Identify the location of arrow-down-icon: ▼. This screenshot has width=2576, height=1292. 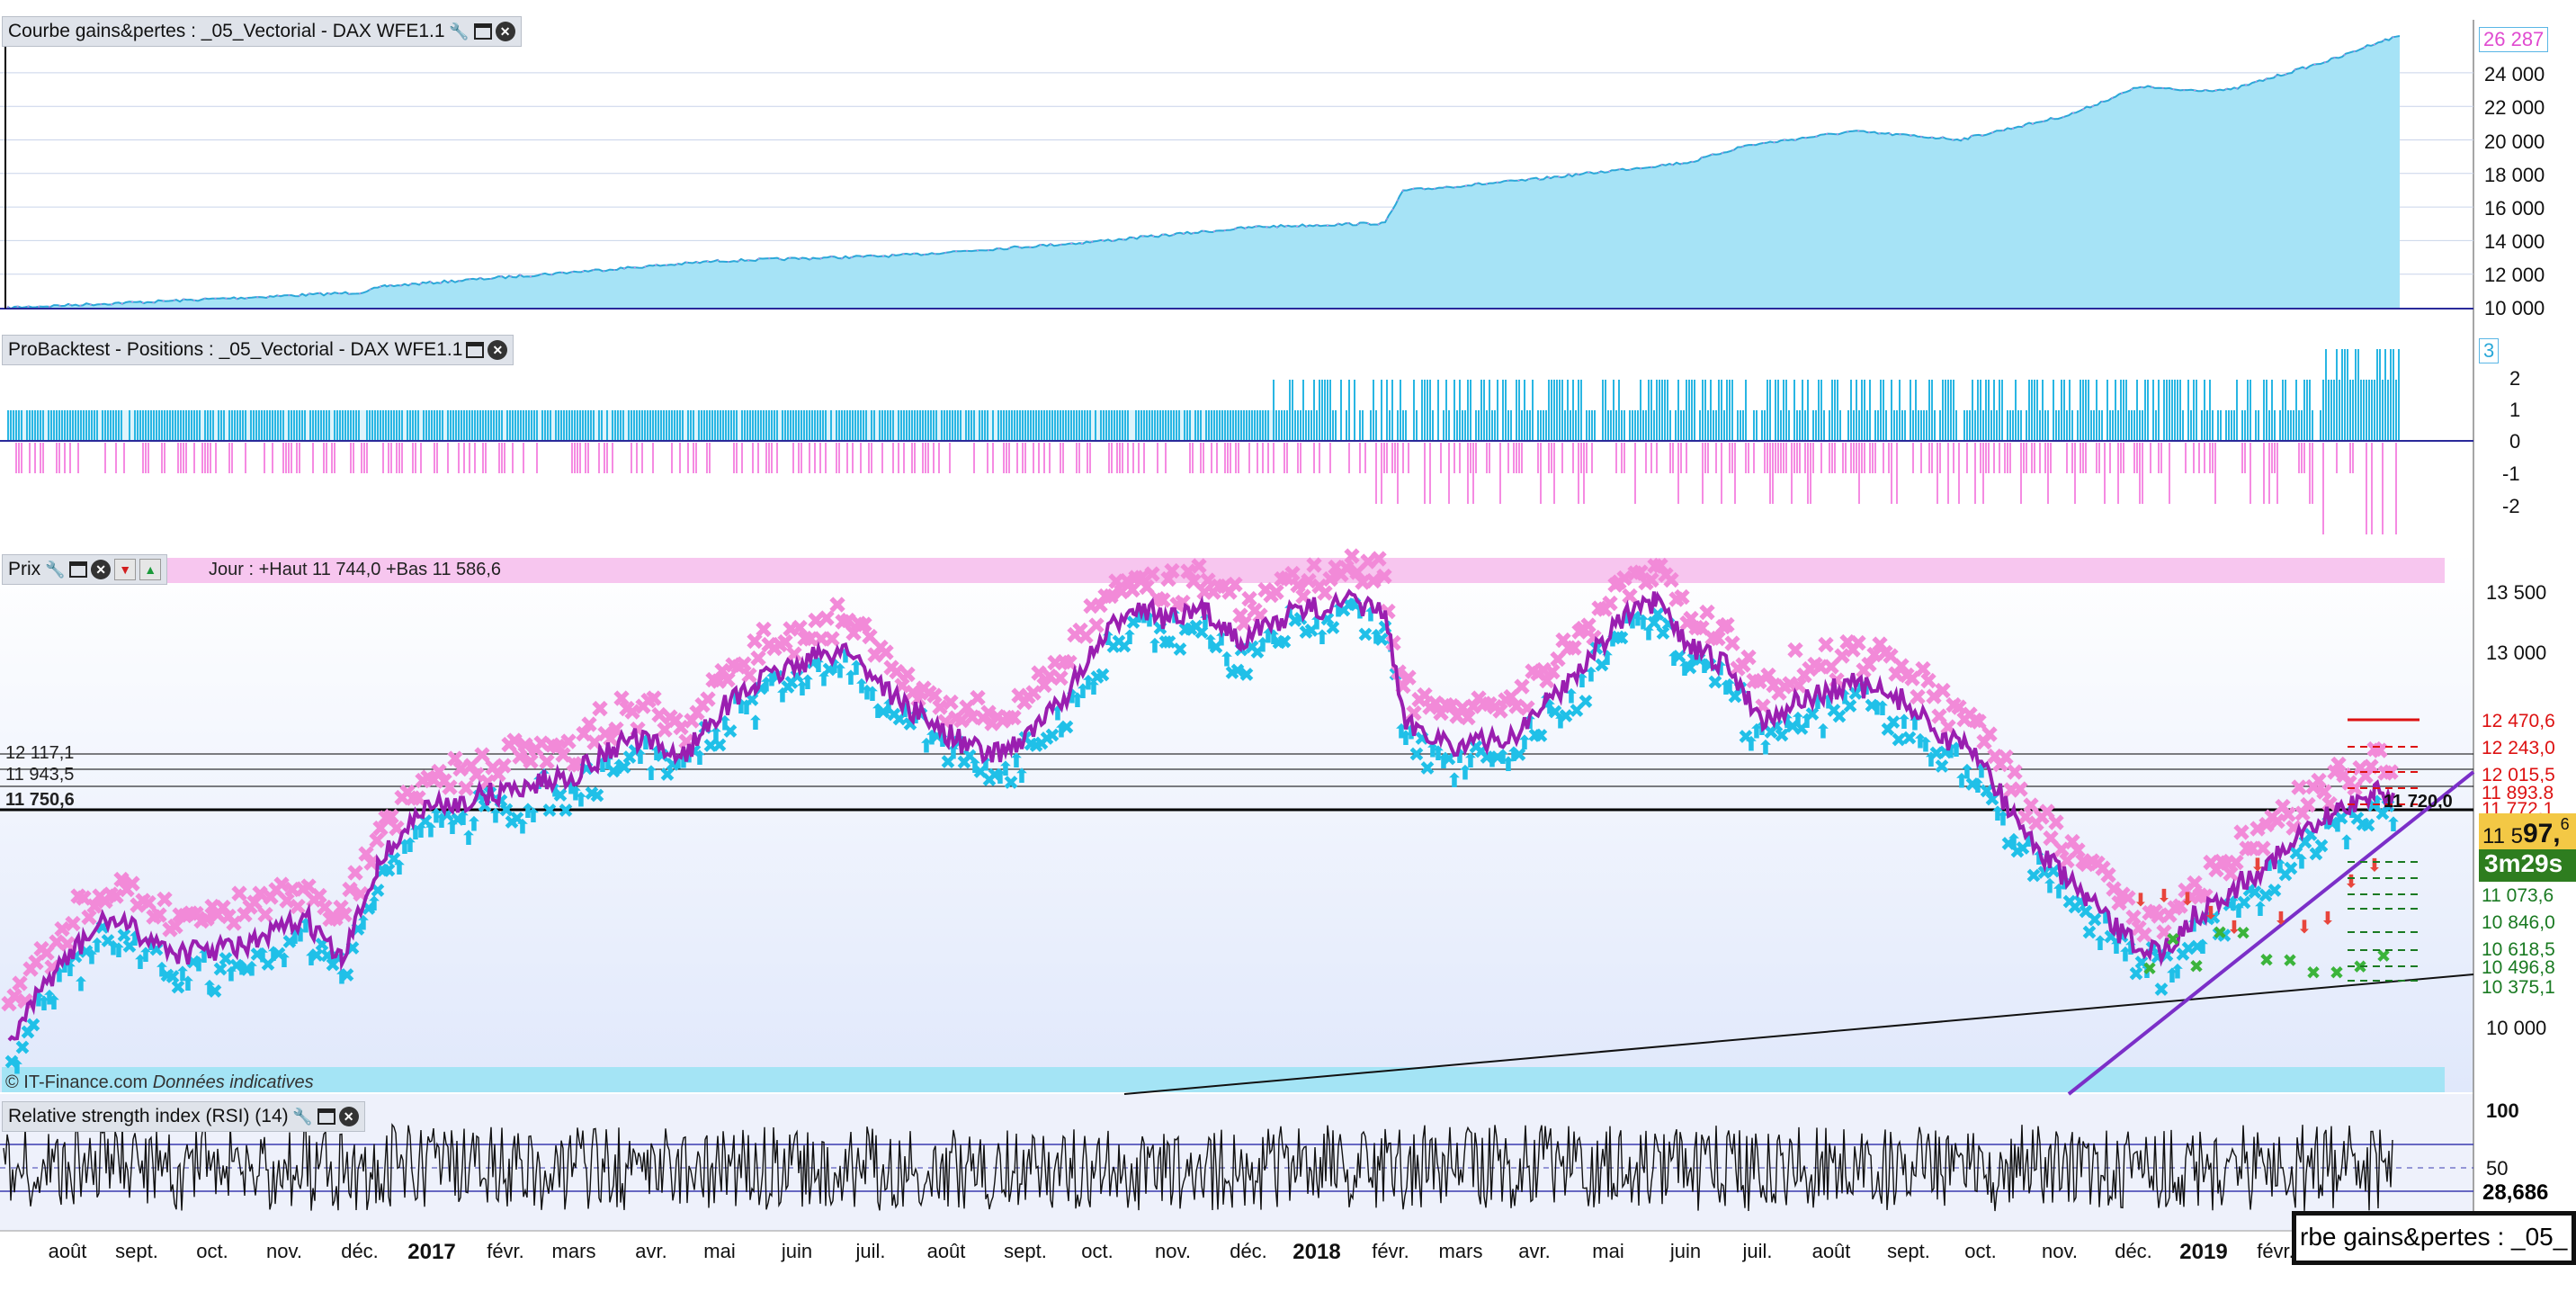
(125, 569).